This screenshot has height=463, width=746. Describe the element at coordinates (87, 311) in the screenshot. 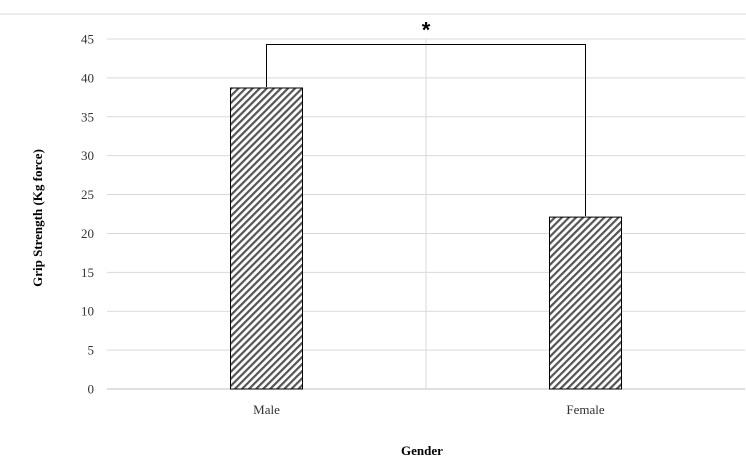

I see `y-tick-label-2: 10` at that location.